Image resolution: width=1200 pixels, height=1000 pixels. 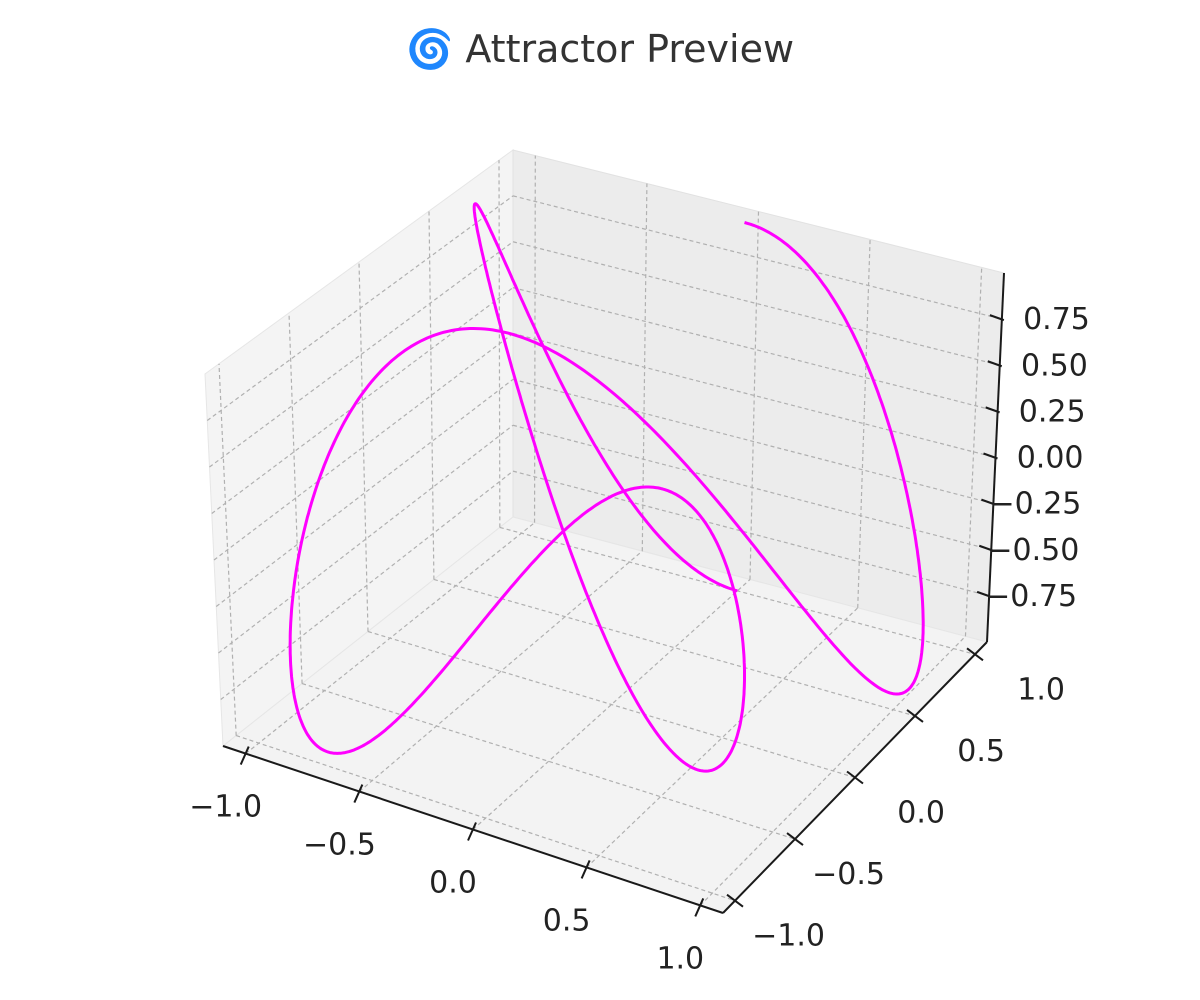 What do you see at coordinates (1035, 504) in the screenshot?
I see `z-tick-label-2: −0.25` at bounding box center [1035, 504].